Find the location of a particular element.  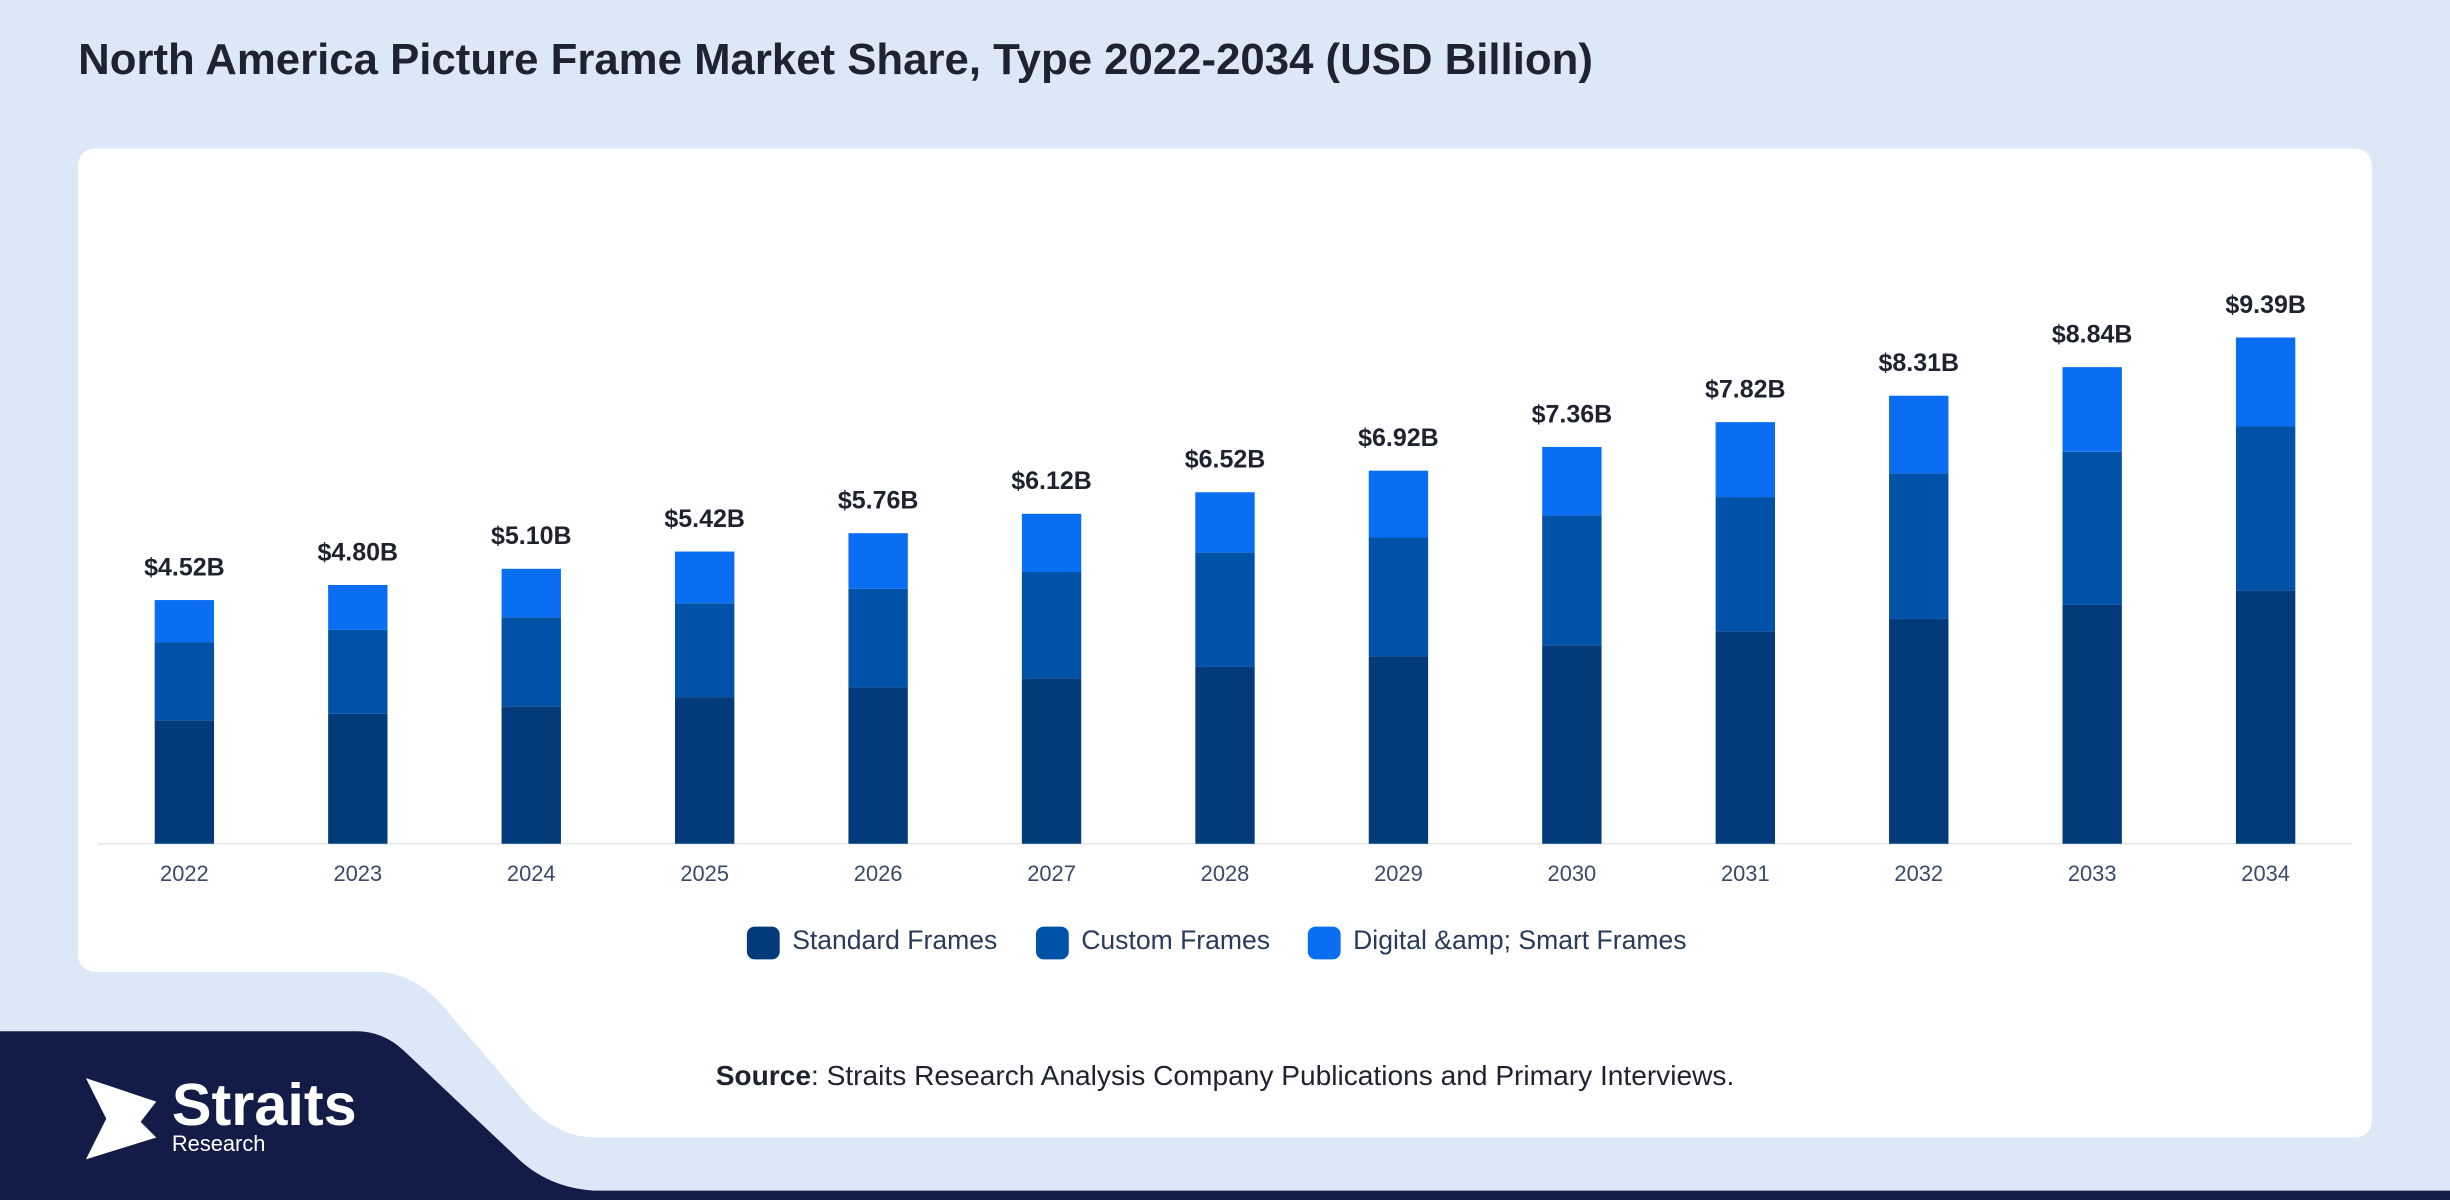

logo-icon is located at coordinates (121, 1119).